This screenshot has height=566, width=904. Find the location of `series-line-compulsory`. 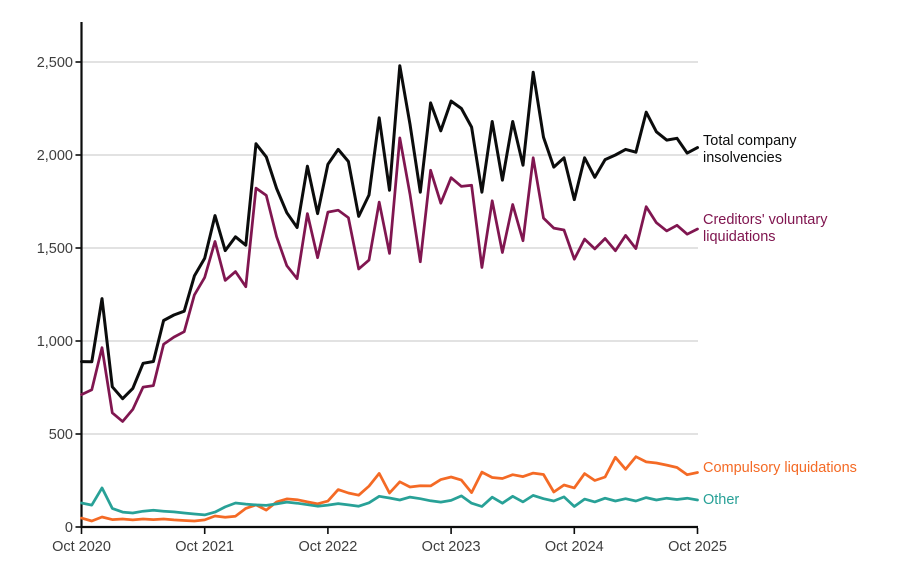

series-line-compulsory is located at coordinates (389, 489).